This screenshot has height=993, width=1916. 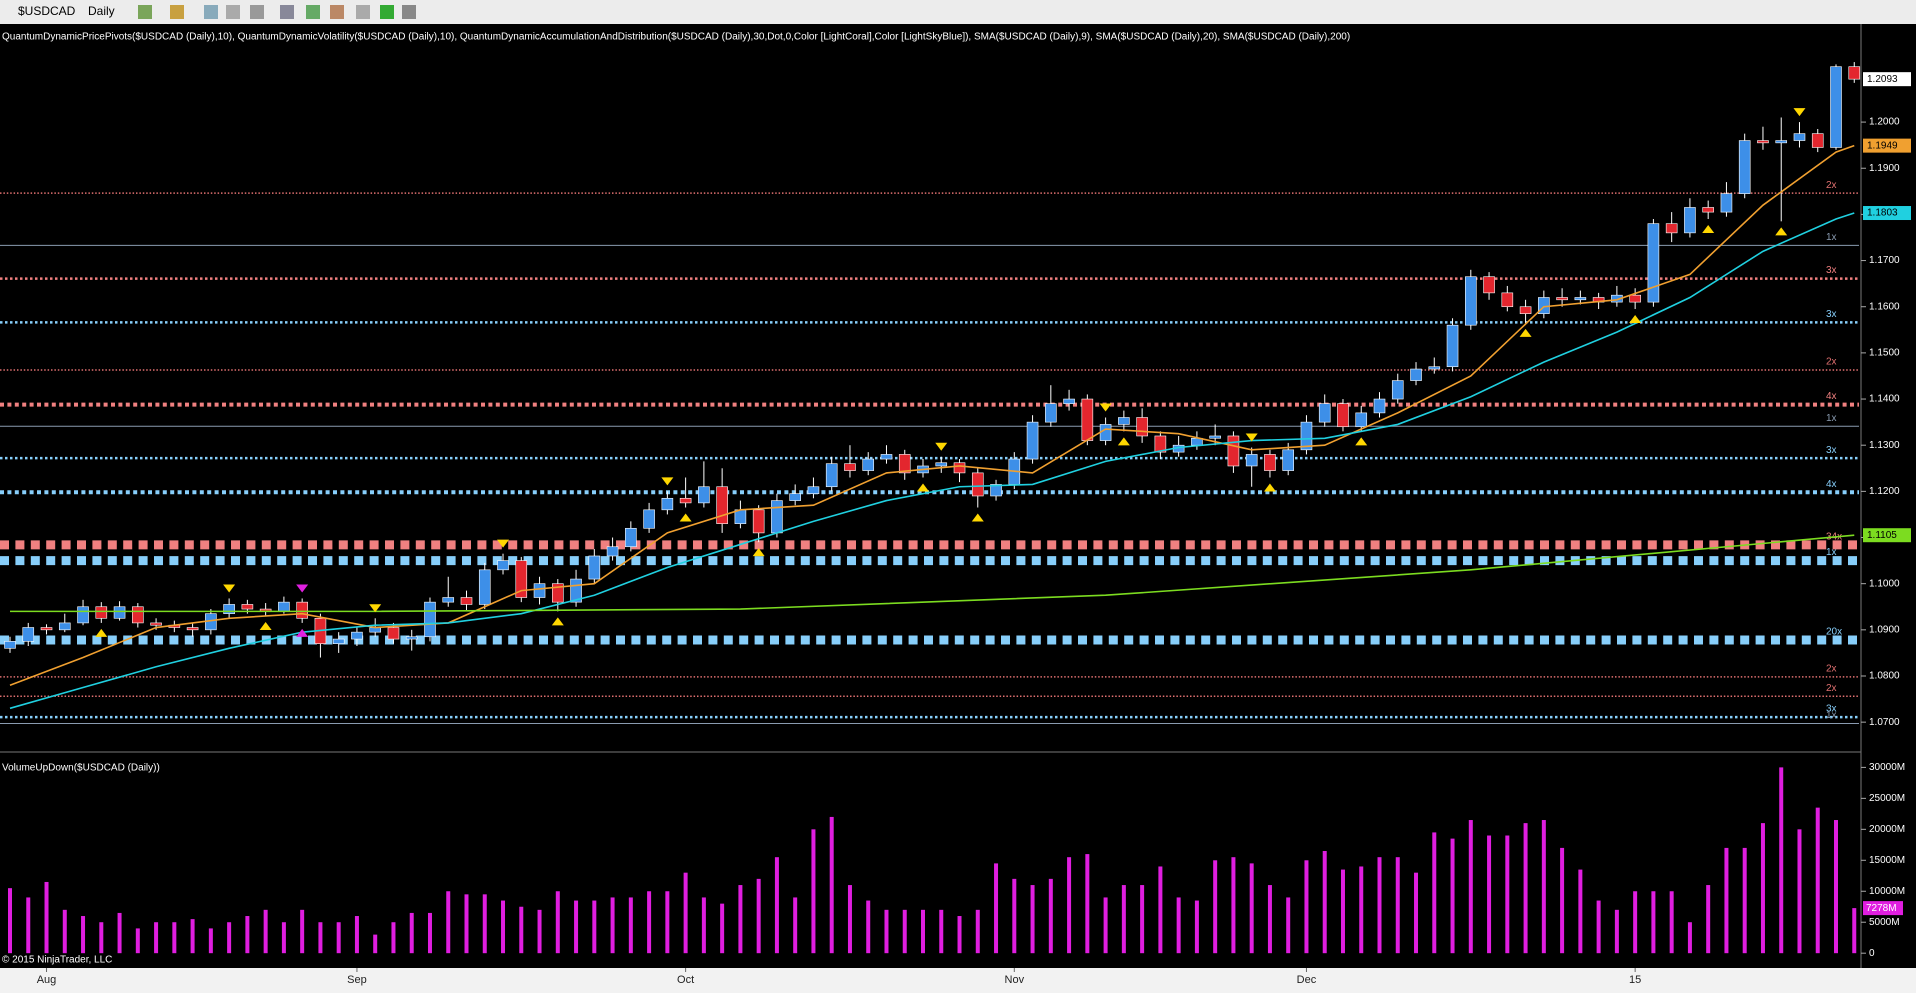 I want to click on date-axis-strip, so click(x=958, y=980).